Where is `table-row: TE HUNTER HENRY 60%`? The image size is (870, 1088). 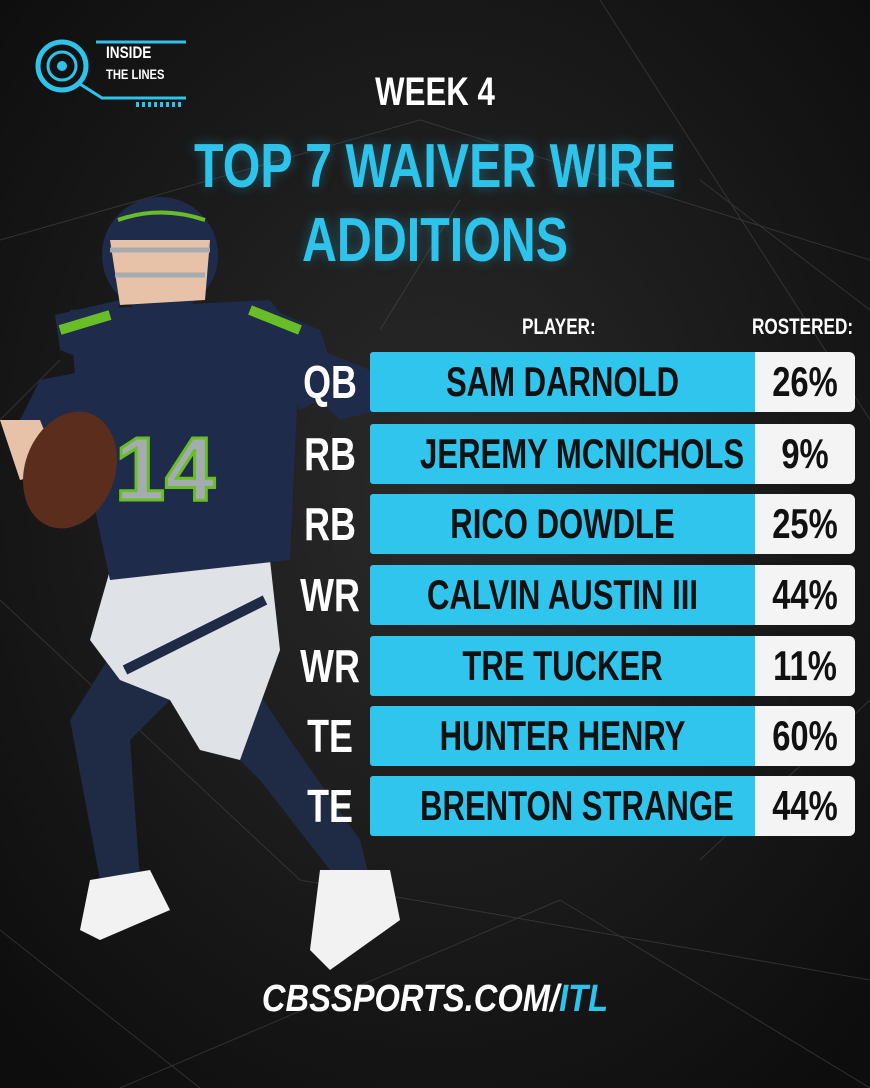 table-row: TE HUNTER HENRY 60% is located at coordinates (435, 736).